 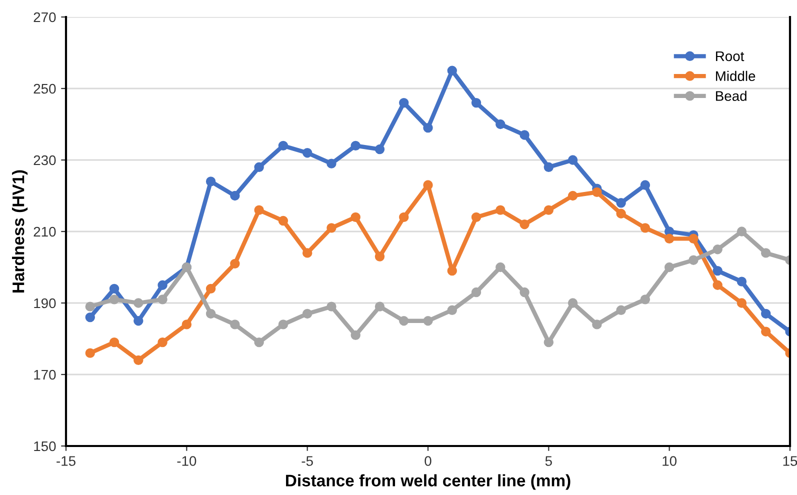 I want to click on y-tick-label: 190, so click(x=45, y=303).